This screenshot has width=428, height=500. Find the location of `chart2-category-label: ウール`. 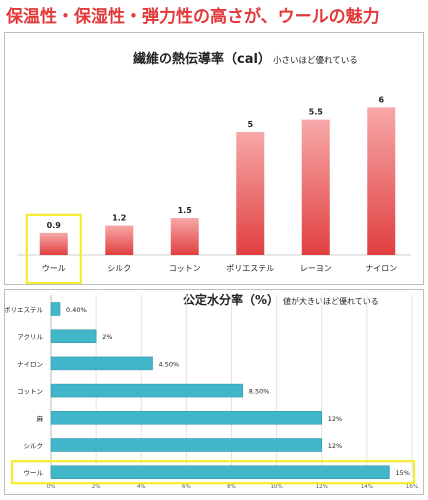

chart2-category-label: ウール is located at coordinates (34, 473).